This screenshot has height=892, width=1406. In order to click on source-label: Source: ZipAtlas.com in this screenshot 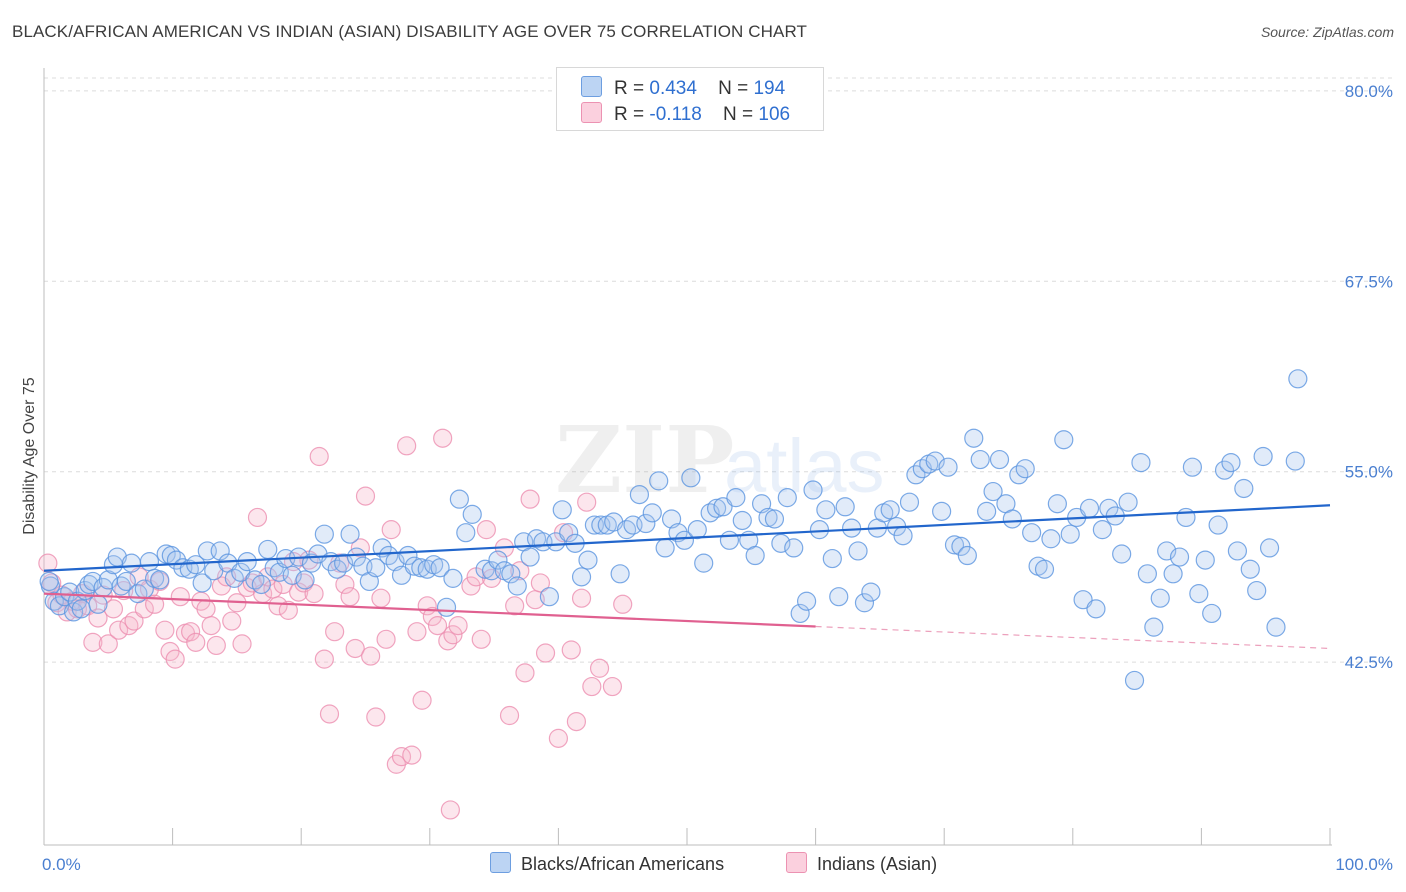, I will do `click(1327, 32)`.